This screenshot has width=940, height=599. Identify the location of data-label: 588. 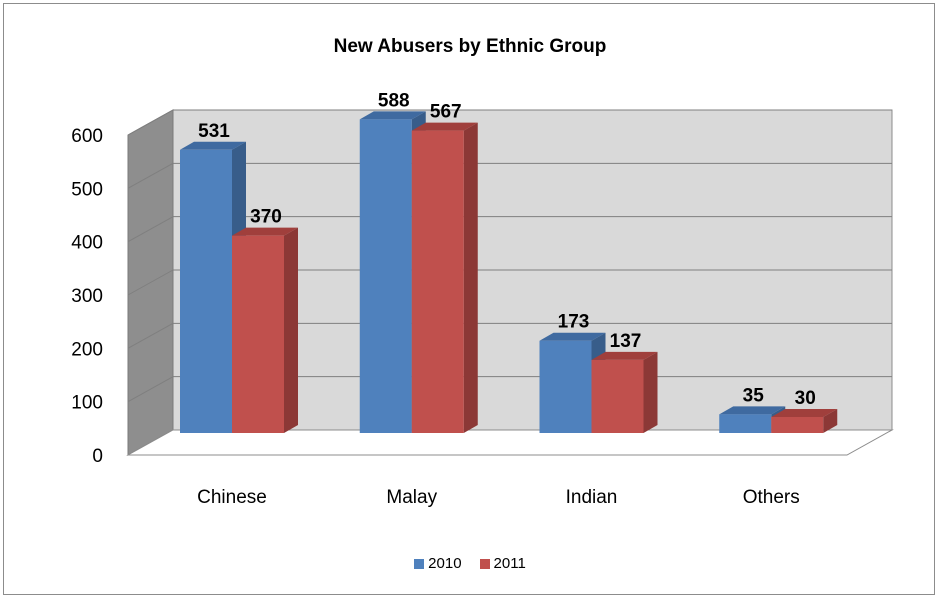
(394, 100).